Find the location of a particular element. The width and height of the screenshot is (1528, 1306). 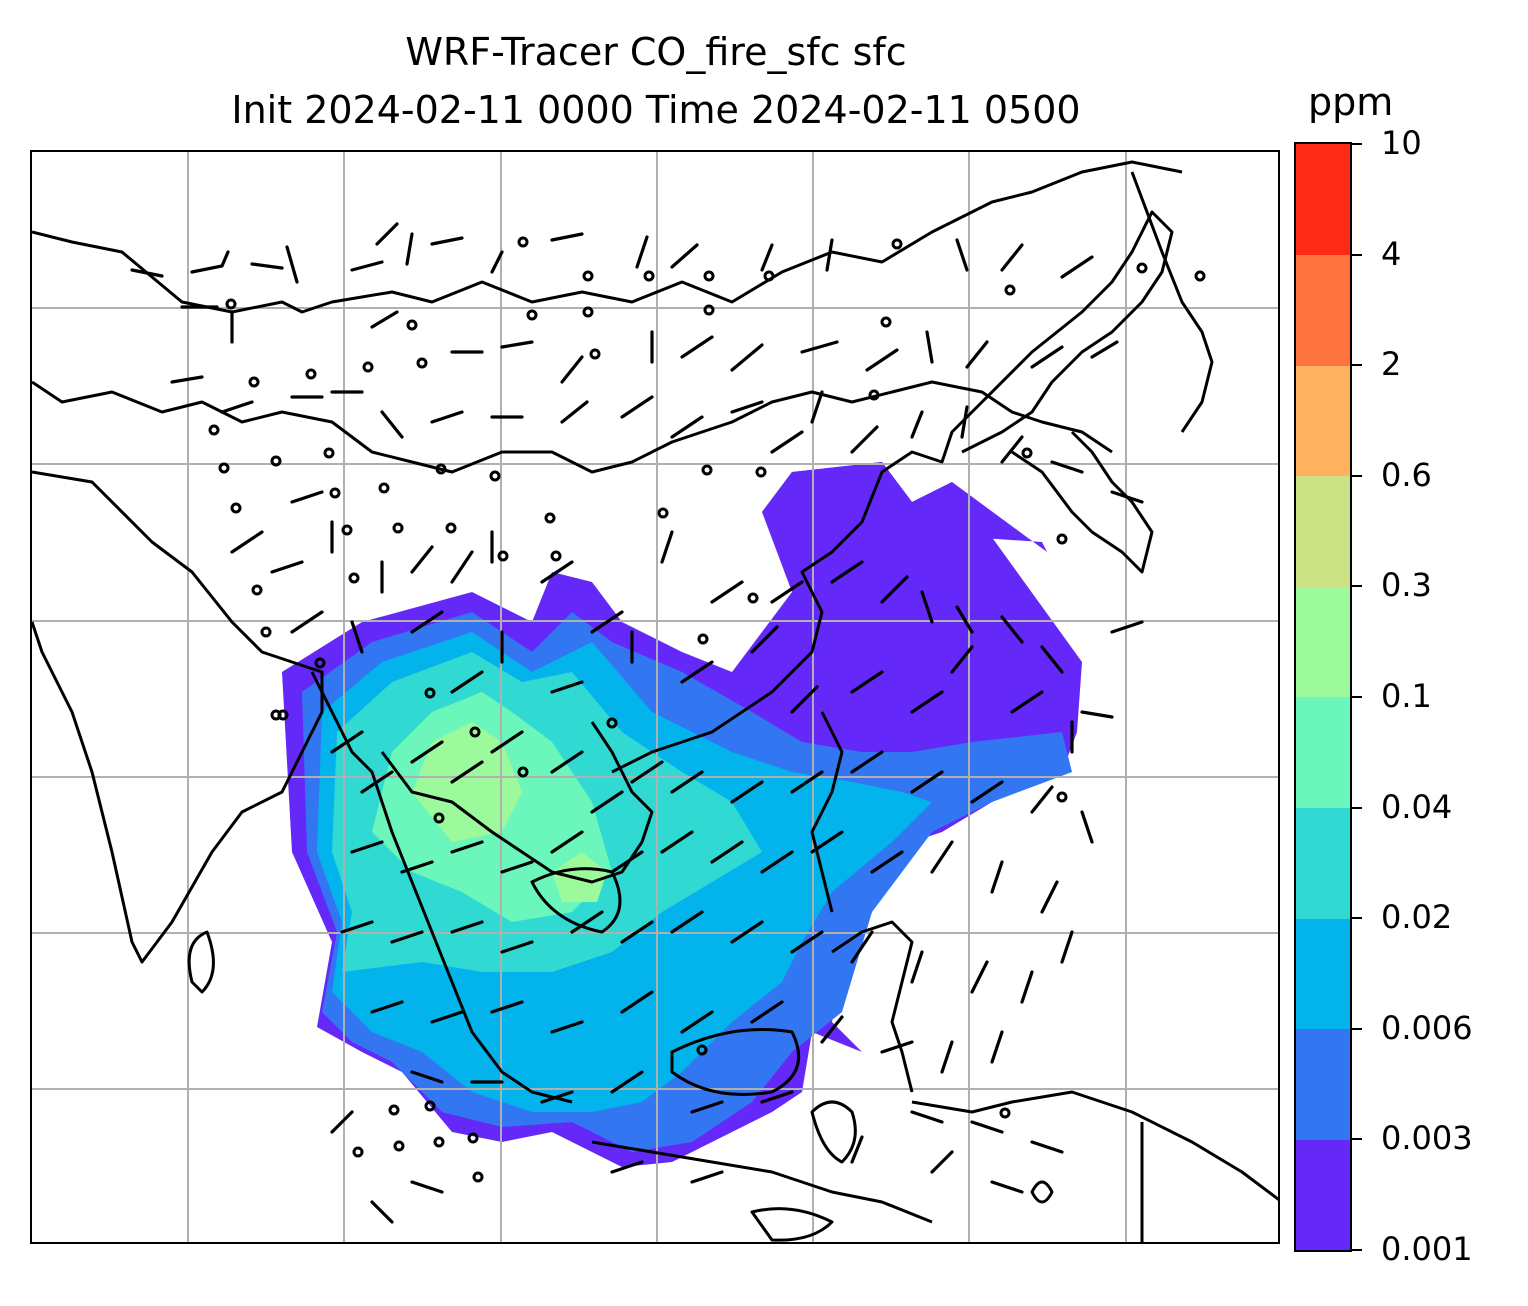

colorbar-tick-label: 0.003 is located at coordinates (1427, 1138).